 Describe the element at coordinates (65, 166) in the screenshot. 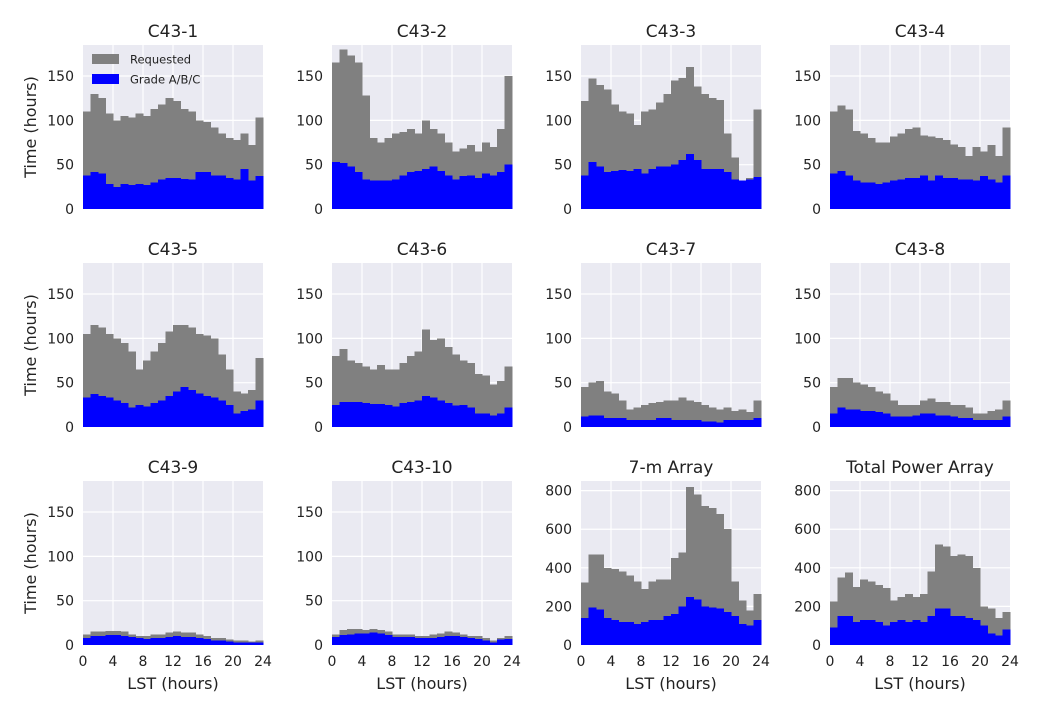

I see `y-tick-label: 50` at that location.